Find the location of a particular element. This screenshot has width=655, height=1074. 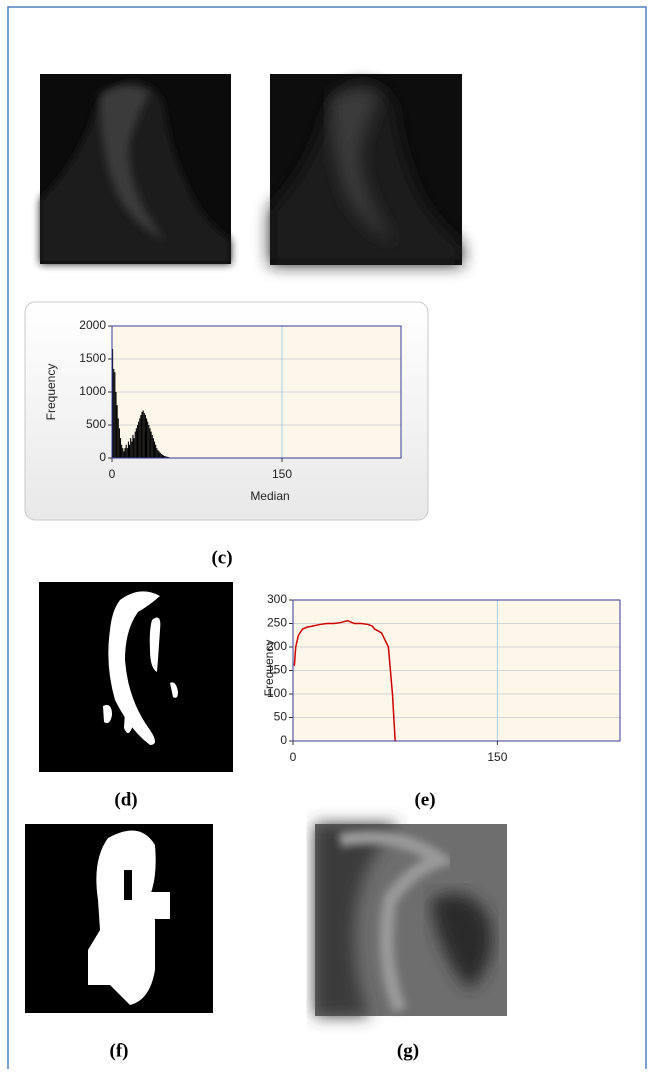

y-tick-label: 1500 is located at coordinates (92, 358).